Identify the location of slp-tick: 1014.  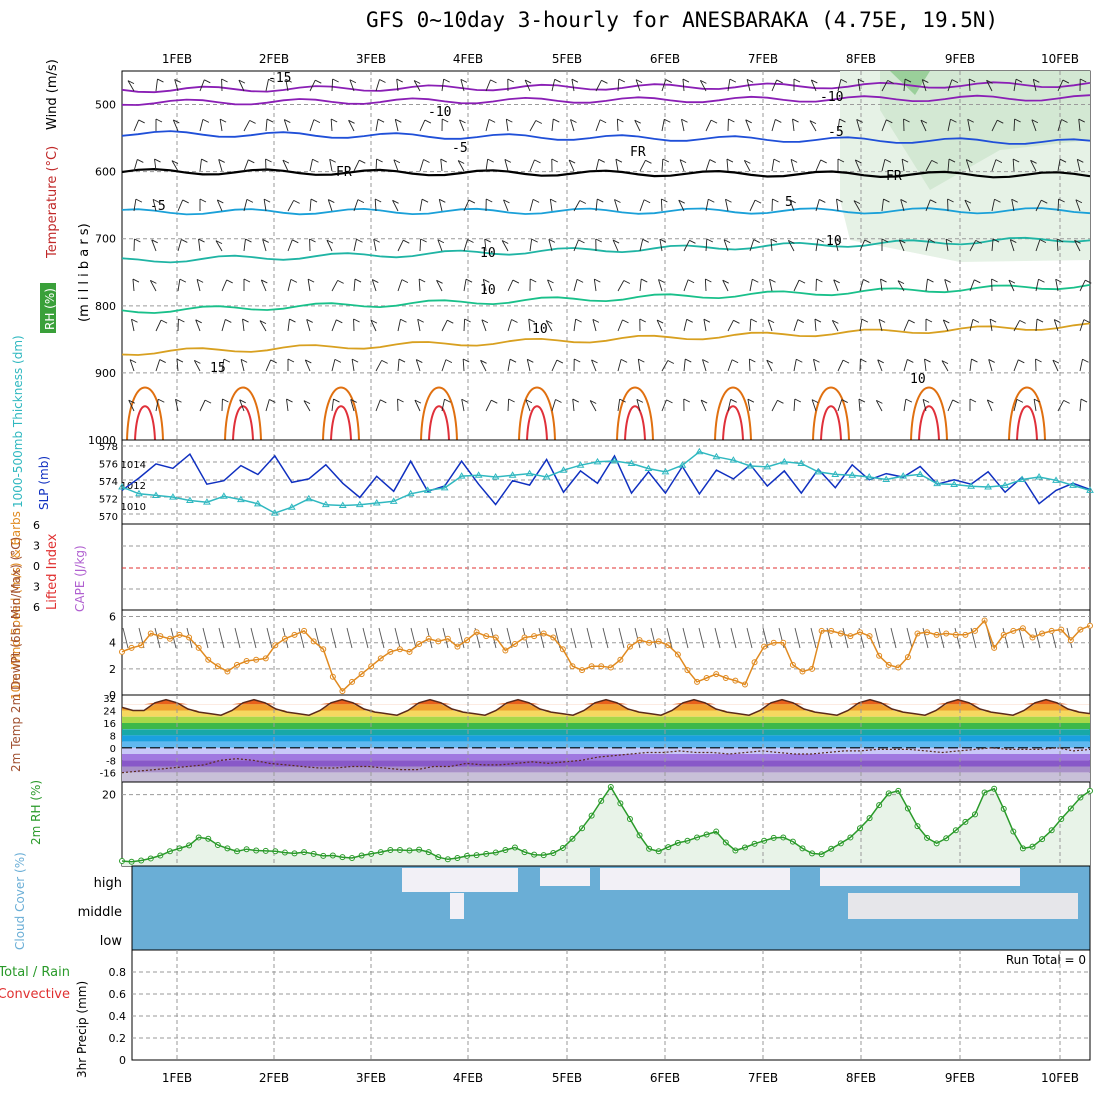
(133, 465).